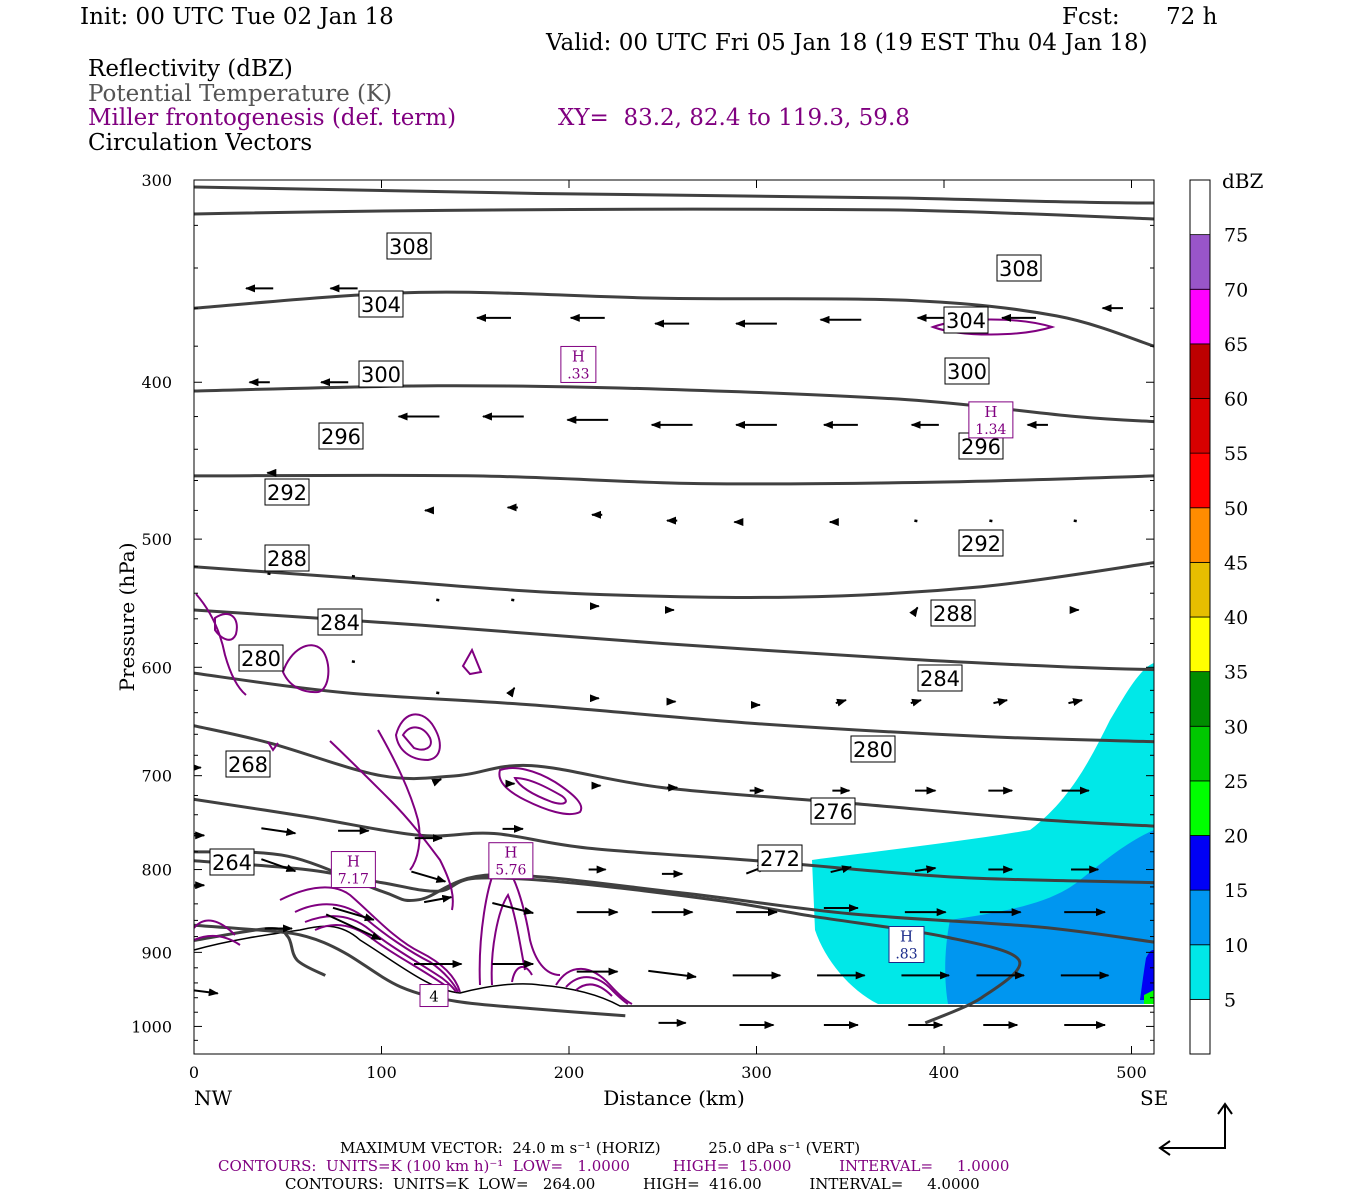 This screenshot has height=1200, width=1350. I want to click on theta-label: 300, so click(381, 375).